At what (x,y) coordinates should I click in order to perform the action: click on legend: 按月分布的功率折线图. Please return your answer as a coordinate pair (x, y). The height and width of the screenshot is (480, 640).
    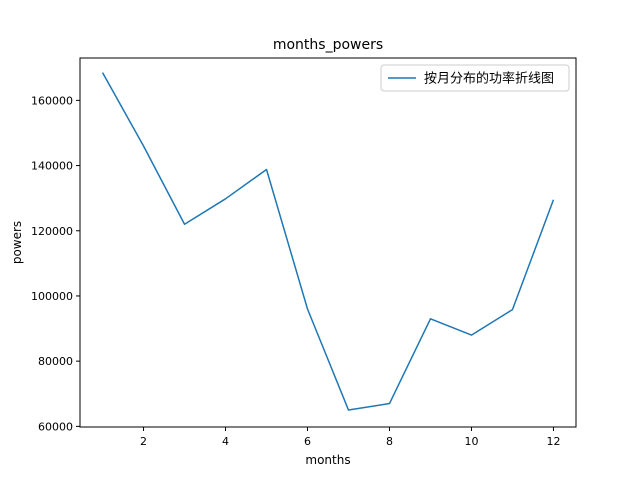
    Looking at the image, I should click on (475, 78).